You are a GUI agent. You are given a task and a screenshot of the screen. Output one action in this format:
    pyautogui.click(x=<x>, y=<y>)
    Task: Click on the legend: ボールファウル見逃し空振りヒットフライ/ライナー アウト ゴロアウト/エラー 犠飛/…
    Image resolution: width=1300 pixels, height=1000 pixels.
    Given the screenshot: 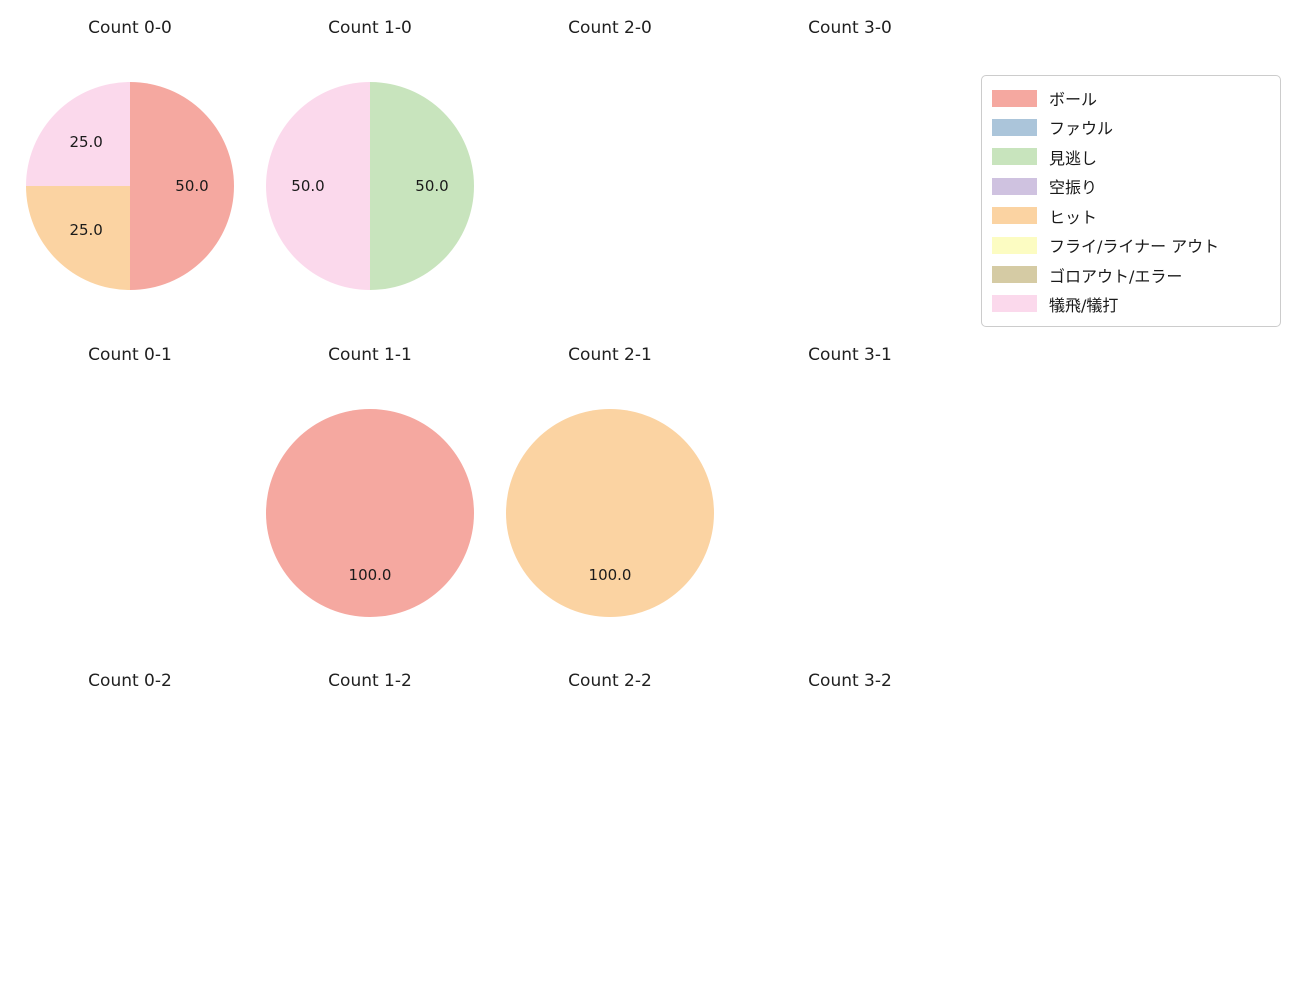 What is the action you would take?
    pyautogui.click(x=1131, y=201)
    